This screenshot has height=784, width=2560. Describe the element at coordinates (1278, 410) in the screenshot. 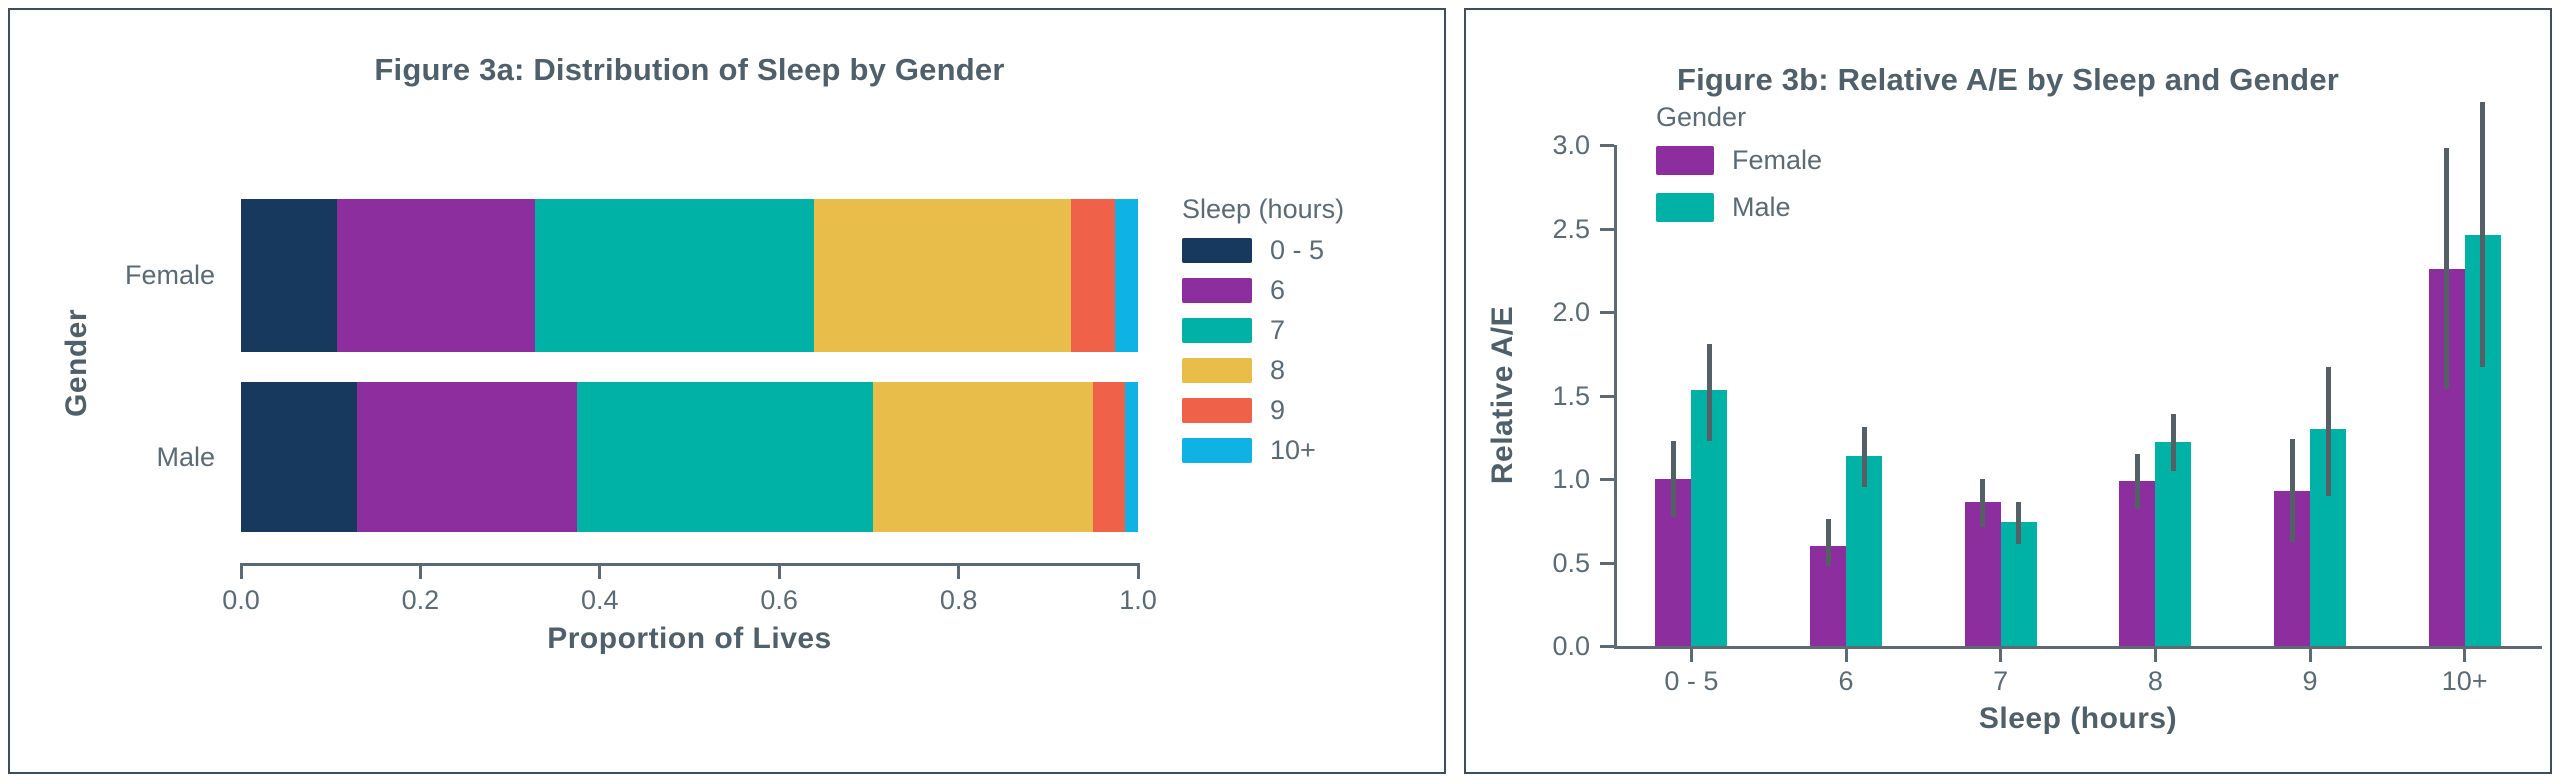

I see `legend-label-9: 9` at that location.